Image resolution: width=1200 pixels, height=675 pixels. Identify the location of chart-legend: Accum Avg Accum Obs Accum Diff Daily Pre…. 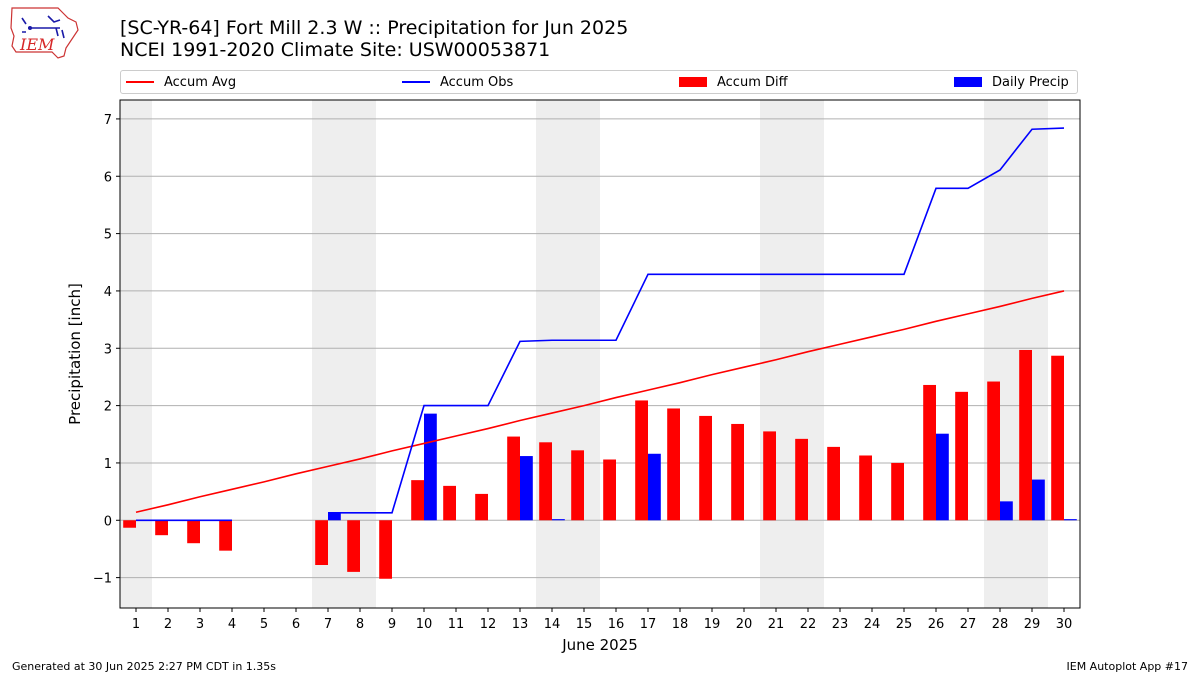
(599, 82).